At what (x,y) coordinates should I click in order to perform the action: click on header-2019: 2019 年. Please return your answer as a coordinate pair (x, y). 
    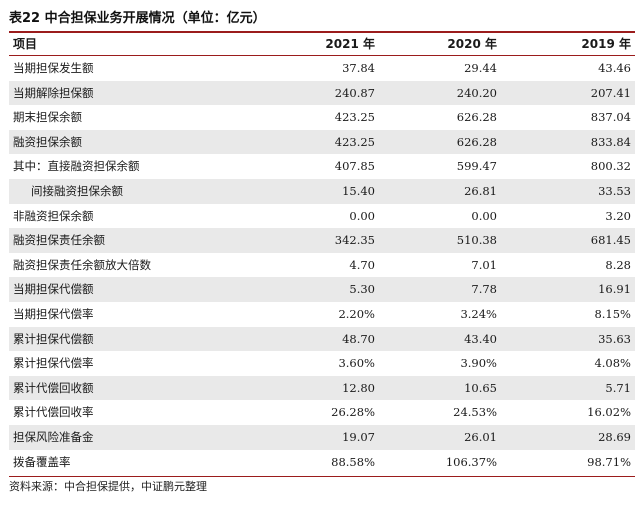
    Looking at the image, I should click on (606, 44).